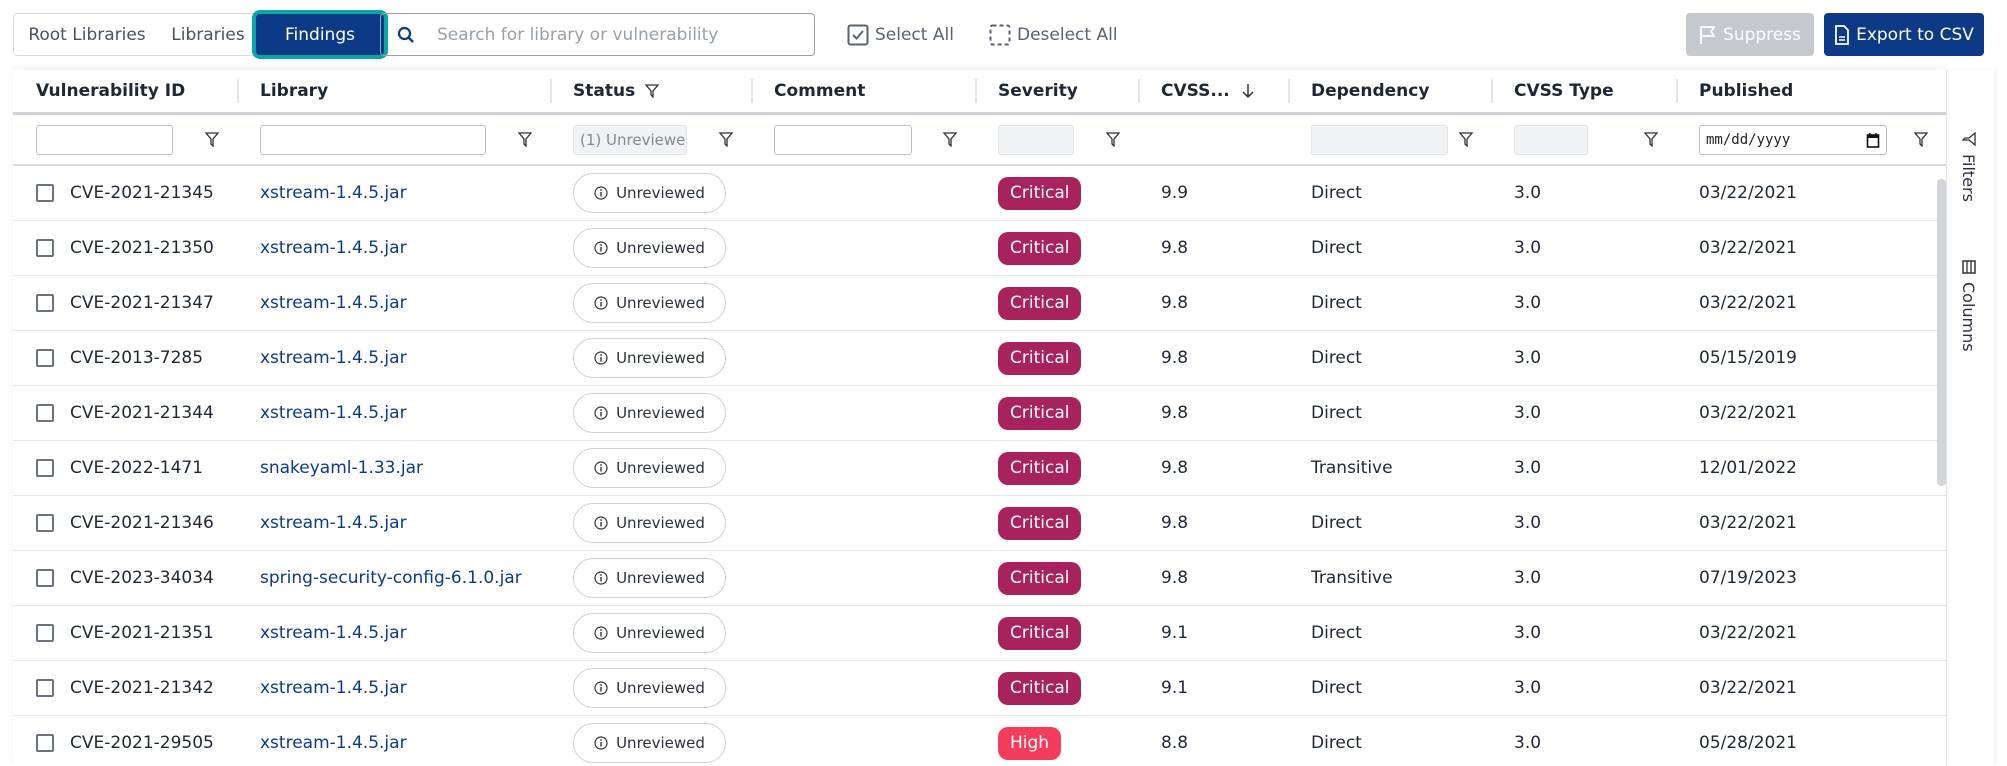 The width and height of the screenshot is (2007, 766). I want to click on col-vulnerability-id: Vulnerability ID, so click(125, 91).